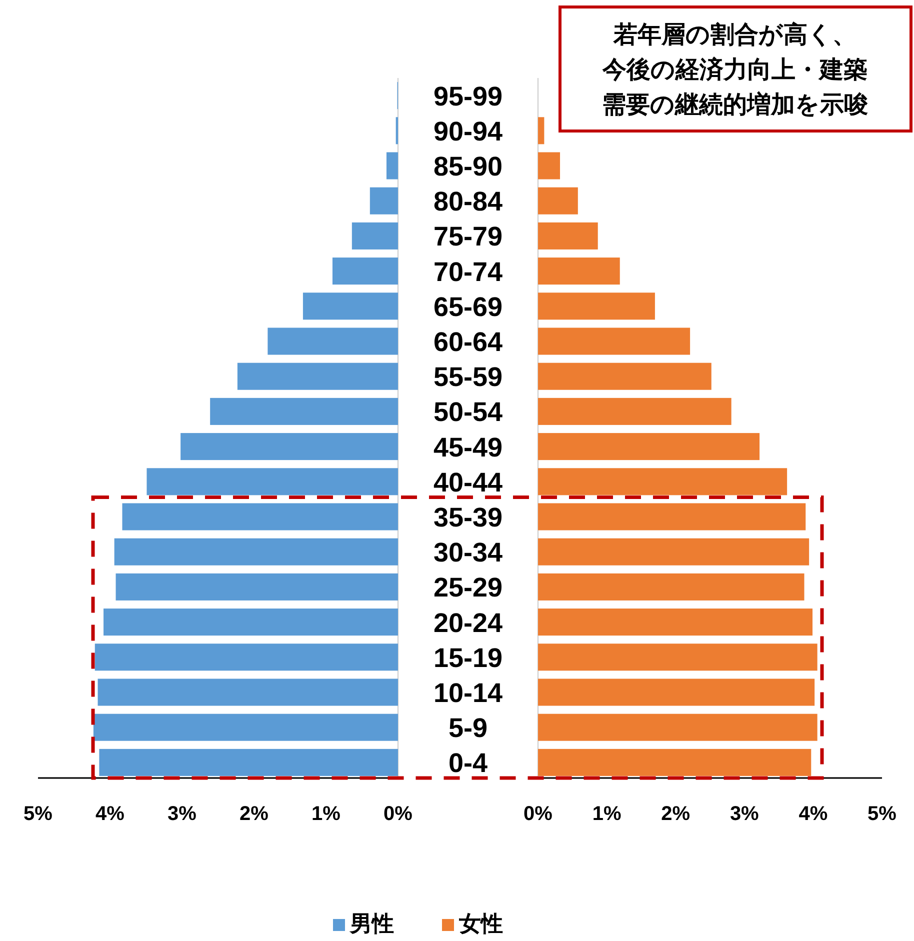 Image resolution: width=914 pixels, height=941 pixels. What do you see at coordinates (468, 166) in the screenshot?
I see `y-tick-label: 85-90` at bounding box center [468, 166].